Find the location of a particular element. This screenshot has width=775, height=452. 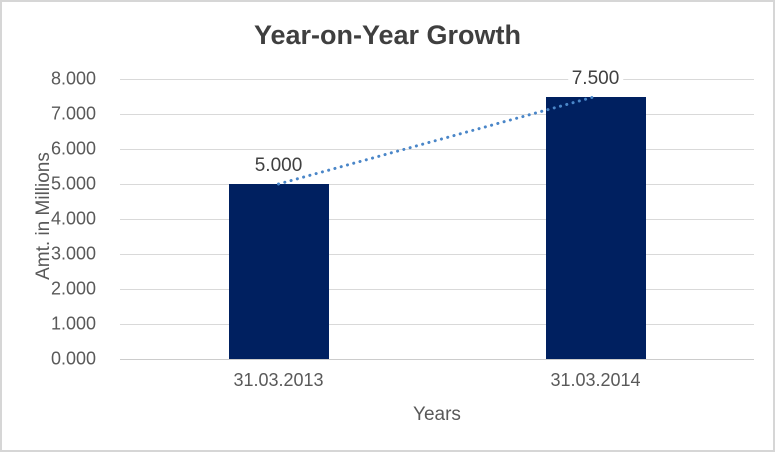

y-tick-label: 7.000 is located at coordinates (73, 113).